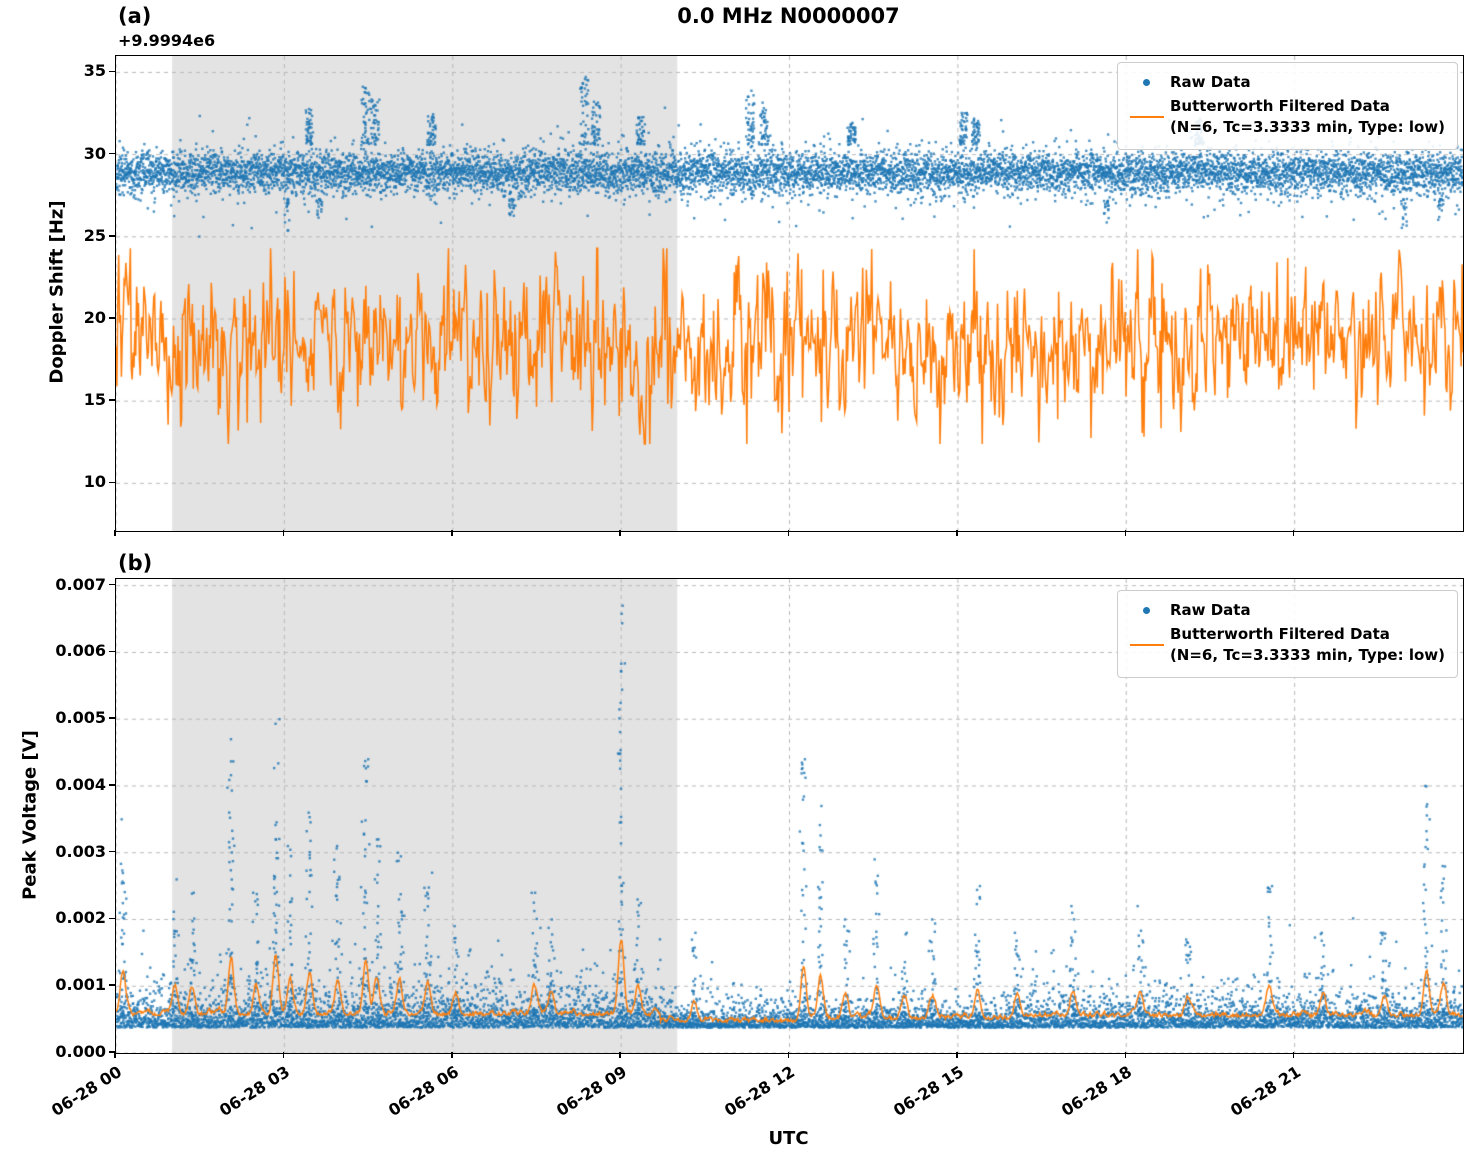 The height and width of the screenshot is (1172, 1472). I want to click on x-tick-label: 06-28 21, so click(1265, 1091).